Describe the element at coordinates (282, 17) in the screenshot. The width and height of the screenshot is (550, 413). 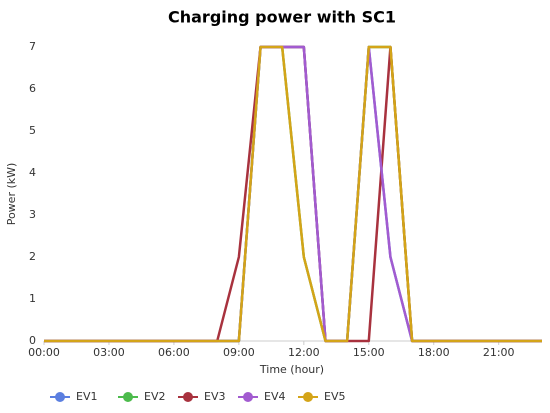
I see `chart-title: Charging power with SC1` at that location.